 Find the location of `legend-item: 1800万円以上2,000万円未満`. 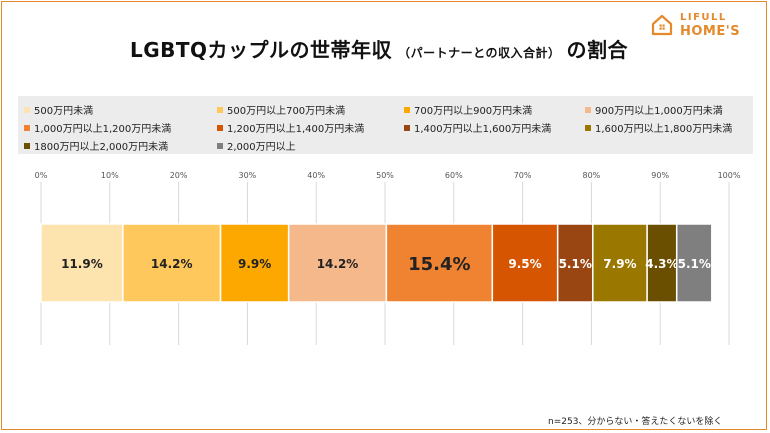

legend-item: 1800万円以上2,000万円未満 is located at coordinates (96, 145).